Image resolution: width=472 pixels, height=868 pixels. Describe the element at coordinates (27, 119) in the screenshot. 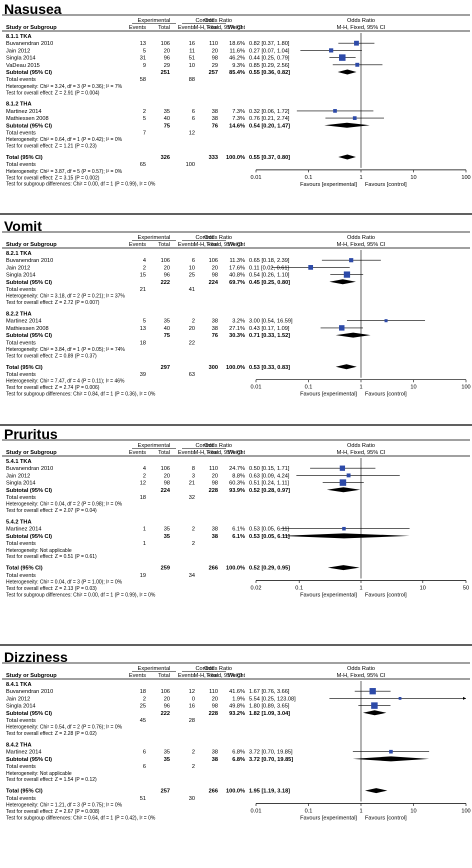

I see `study-name: Mathiessen 2008` at that location.